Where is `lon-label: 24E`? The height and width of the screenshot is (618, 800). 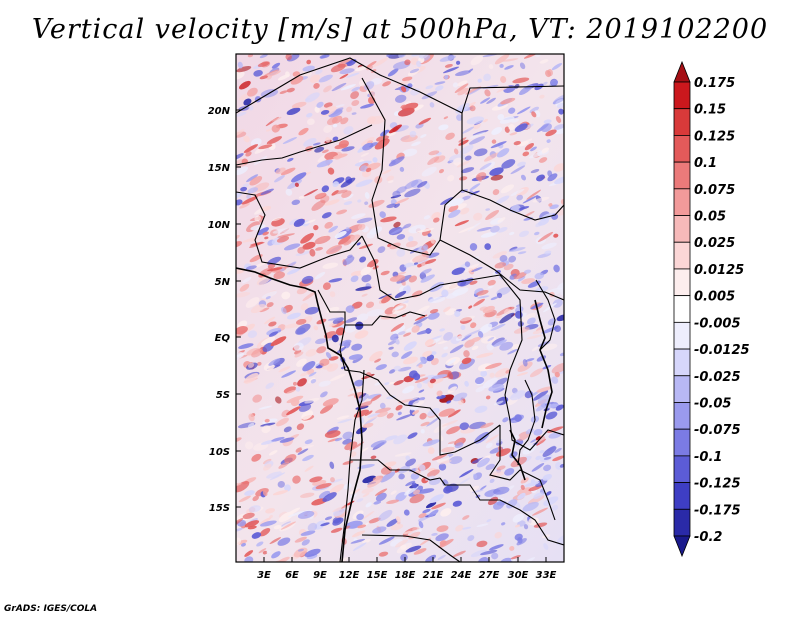 lon-label: 24E is located at coordinates (461, 575).